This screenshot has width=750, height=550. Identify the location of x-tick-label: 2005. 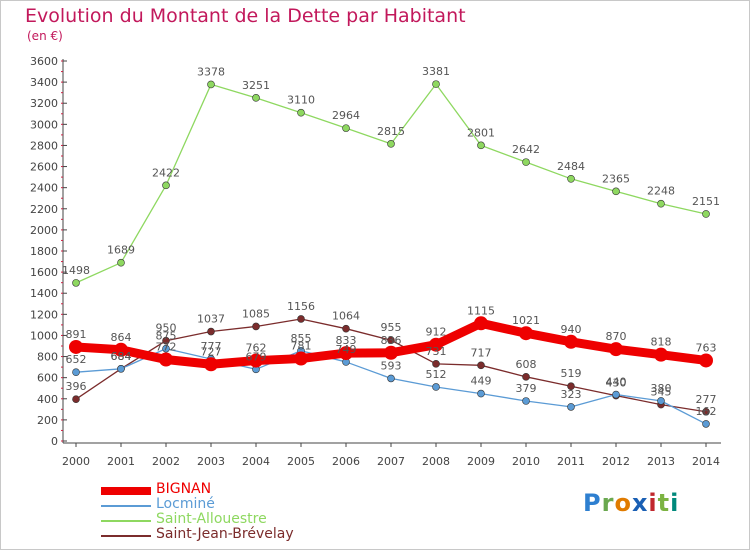
(301, 461).